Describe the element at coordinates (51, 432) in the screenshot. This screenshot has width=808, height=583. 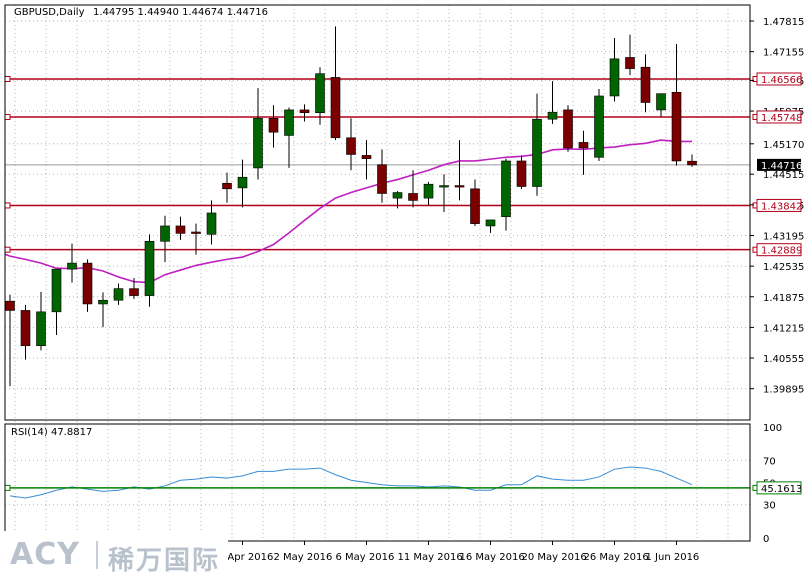
I see `rsi-label: RSI(14) 47.8817` at that location.